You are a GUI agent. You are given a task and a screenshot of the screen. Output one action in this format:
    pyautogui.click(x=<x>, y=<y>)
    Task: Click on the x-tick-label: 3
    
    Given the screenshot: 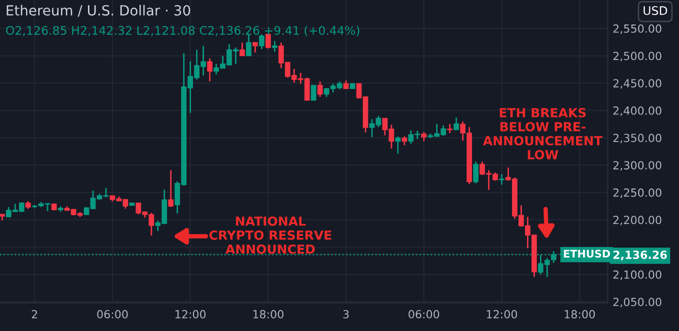 What is the action you would take?
    pyautogui.click(x=346, y=314)
    